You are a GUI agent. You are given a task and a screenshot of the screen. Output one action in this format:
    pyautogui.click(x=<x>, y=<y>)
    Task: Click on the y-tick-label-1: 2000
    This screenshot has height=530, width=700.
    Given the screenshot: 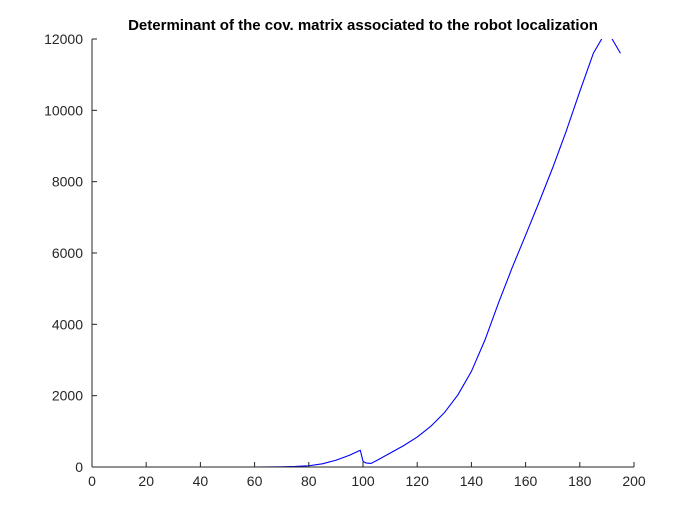 What is the action you would take?
    pyautogui.click(x=67, y=396)
    